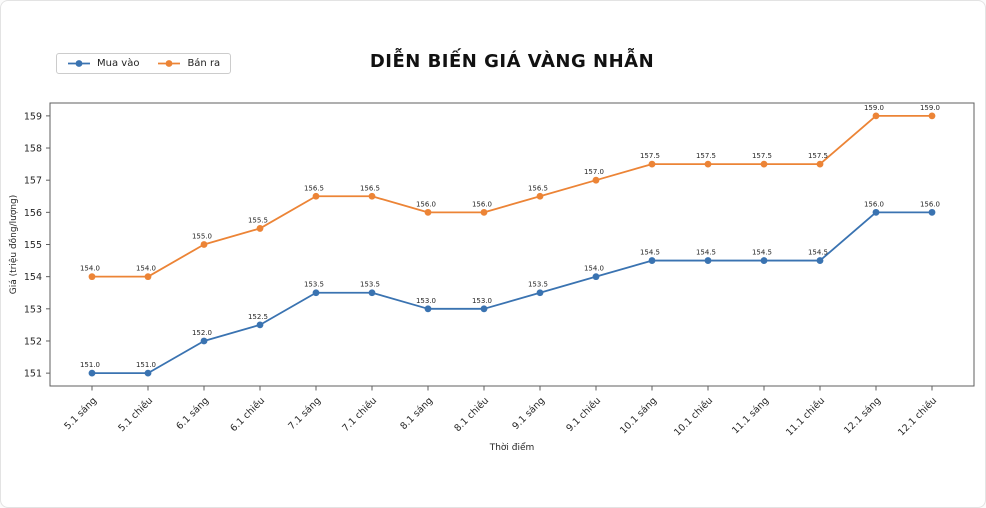 The height and width of the screenshot is (508, 986). Describe the element at coordinates (33, 149) in the screenshot. I see `y-tick-label: 158` at that location.